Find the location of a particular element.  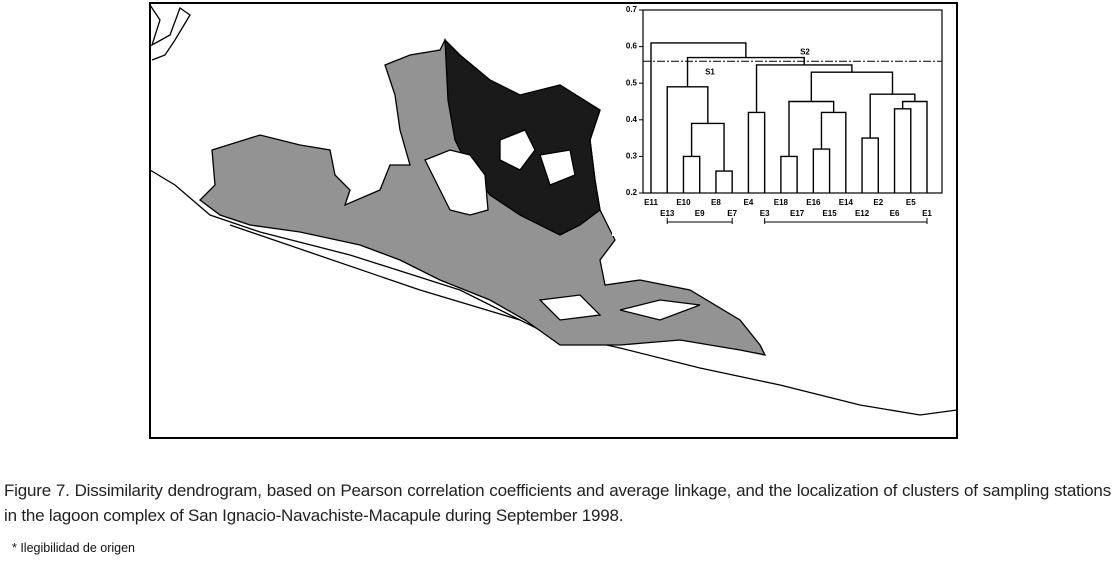

leaf-label: E2 is located at coordinates (878, 202).